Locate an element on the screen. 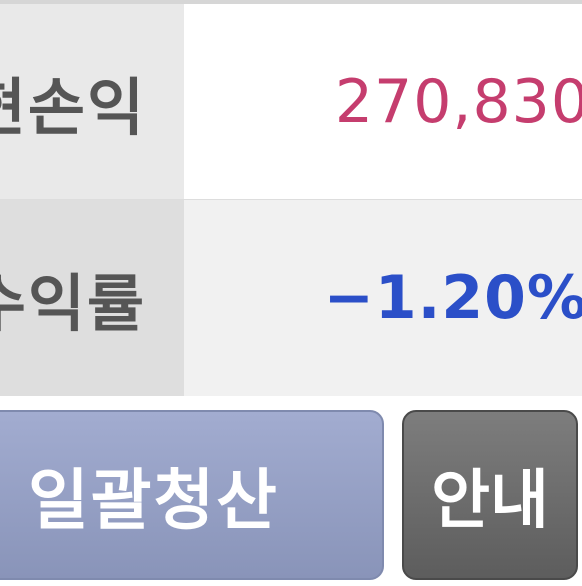  guide-label: 안내 is located at coordinates (490, 501).